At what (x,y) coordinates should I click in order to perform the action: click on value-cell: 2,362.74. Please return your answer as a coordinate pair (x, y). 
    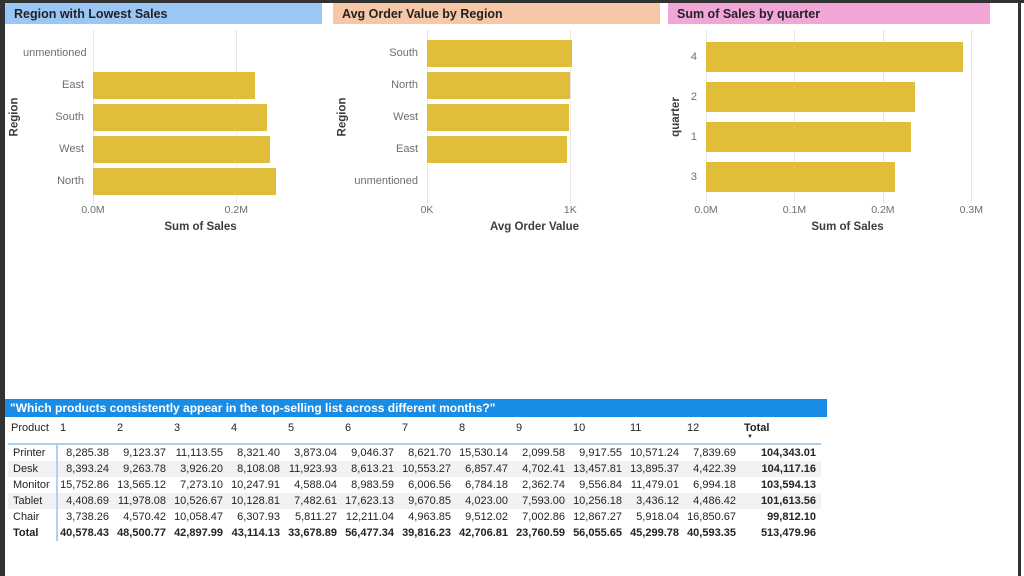
    Looking at the image, I should click on (543, 484).